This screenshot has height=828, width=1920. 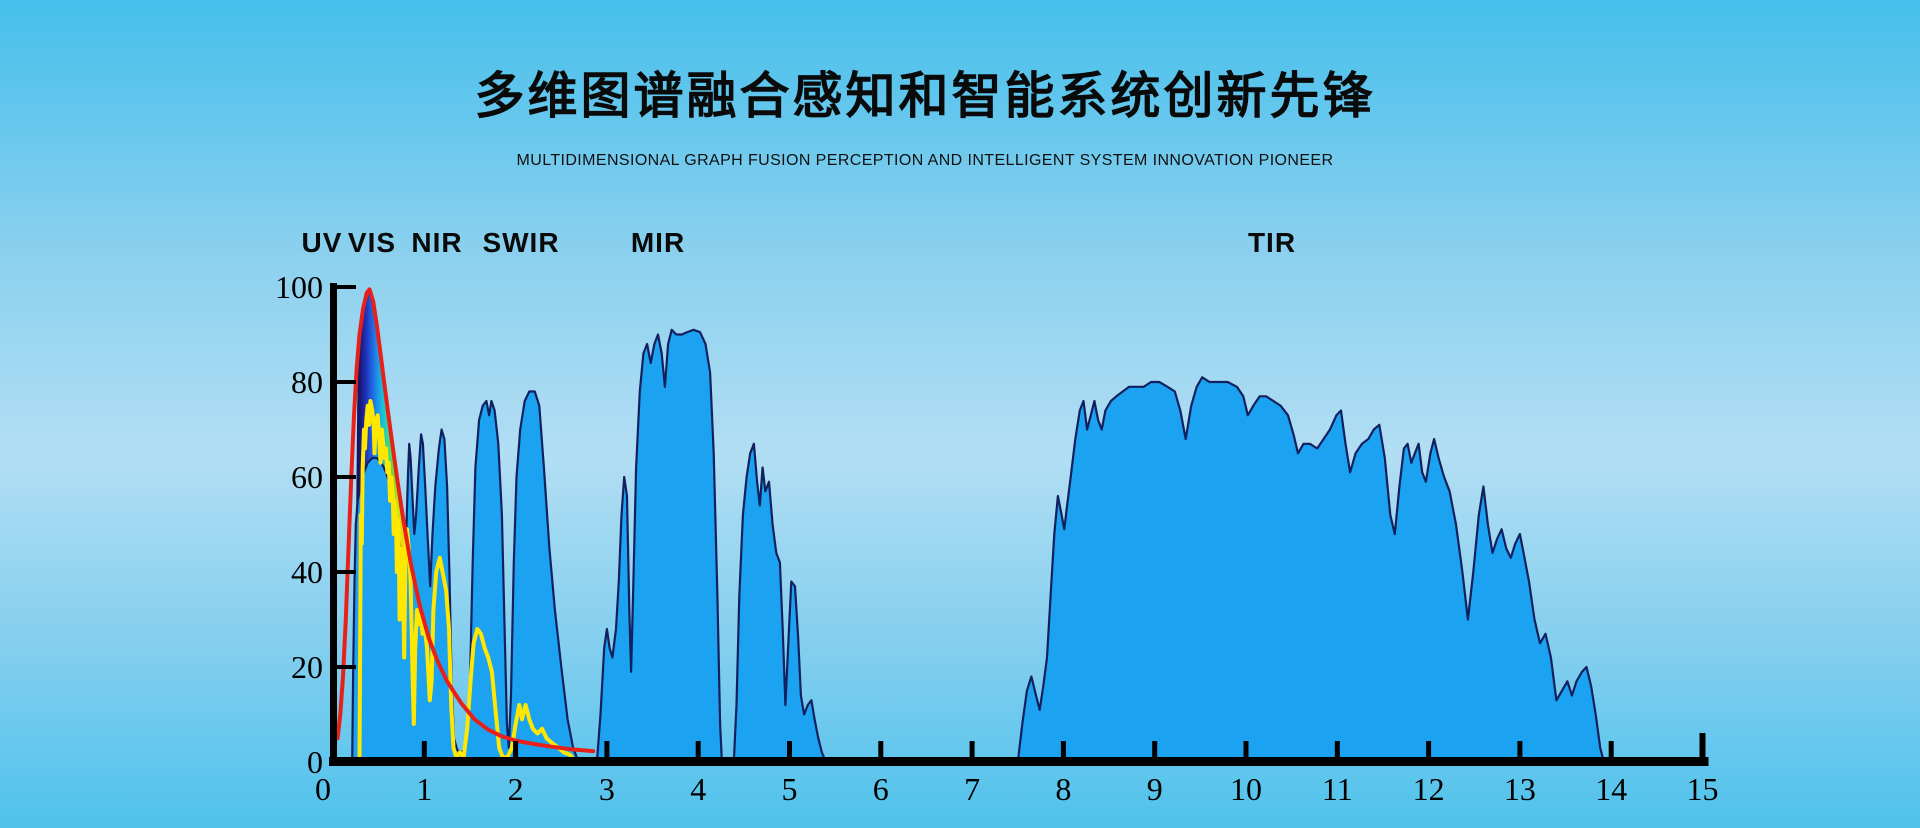 What do you see at coordinates (1520, 789) in the screenshot?
I see `x-tick-label: 13` at bounding box center [1520, 789].